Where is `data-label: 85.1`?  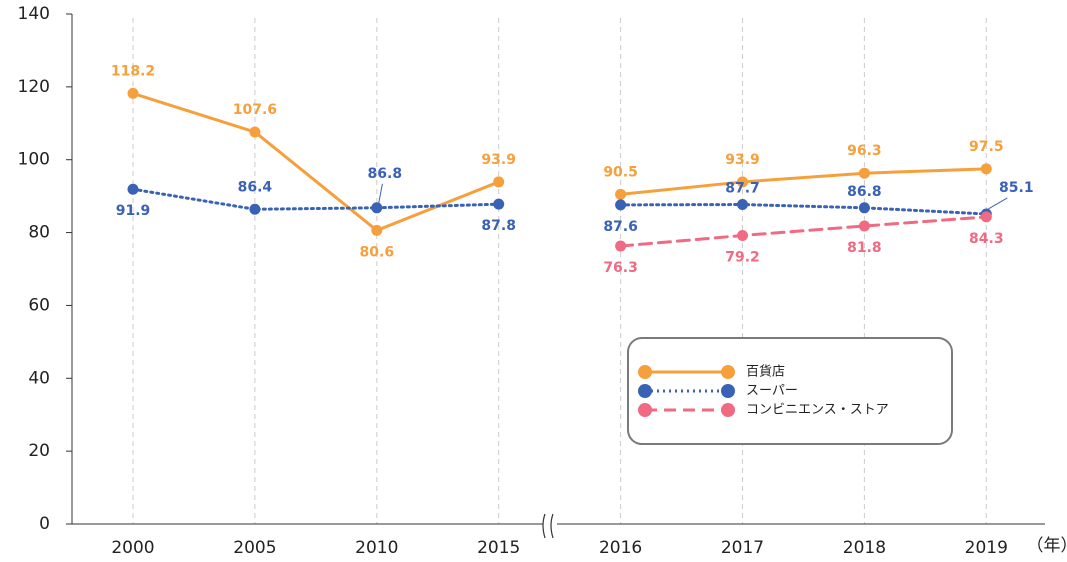 data-label: 85.1 is located at coordinates (1016, 188).